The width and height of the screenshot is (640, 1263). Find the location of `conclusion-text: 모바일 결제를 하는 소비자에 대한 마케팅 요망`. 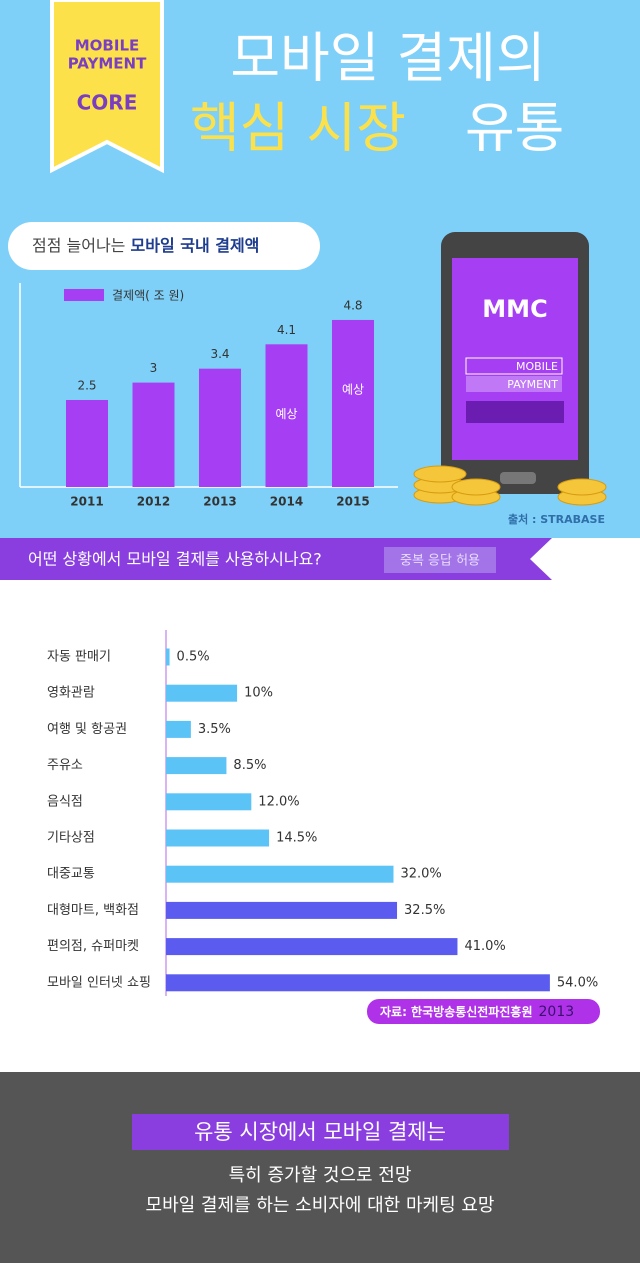

conclusion-text: 모바일 결제를 하는 소비자에 대한 마케팅 요망 is located at coordinates (320, 1205).